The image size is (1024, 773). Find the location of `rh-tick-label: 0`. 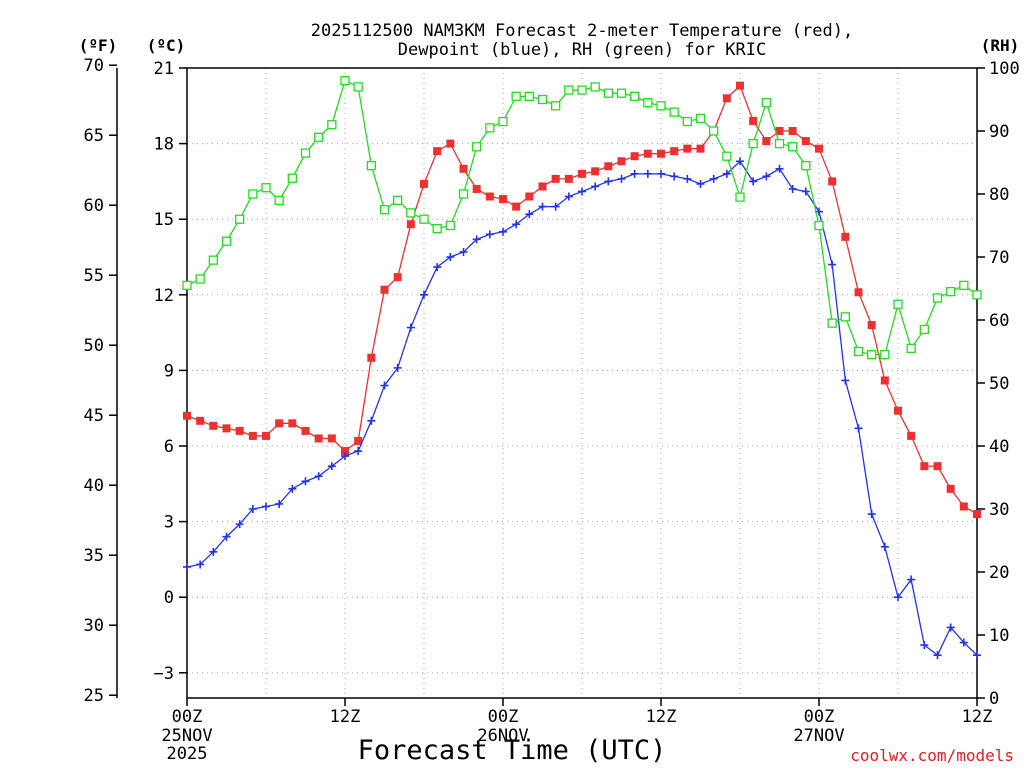

rh-tick-label: 0 is located at coordinates (994, 699).